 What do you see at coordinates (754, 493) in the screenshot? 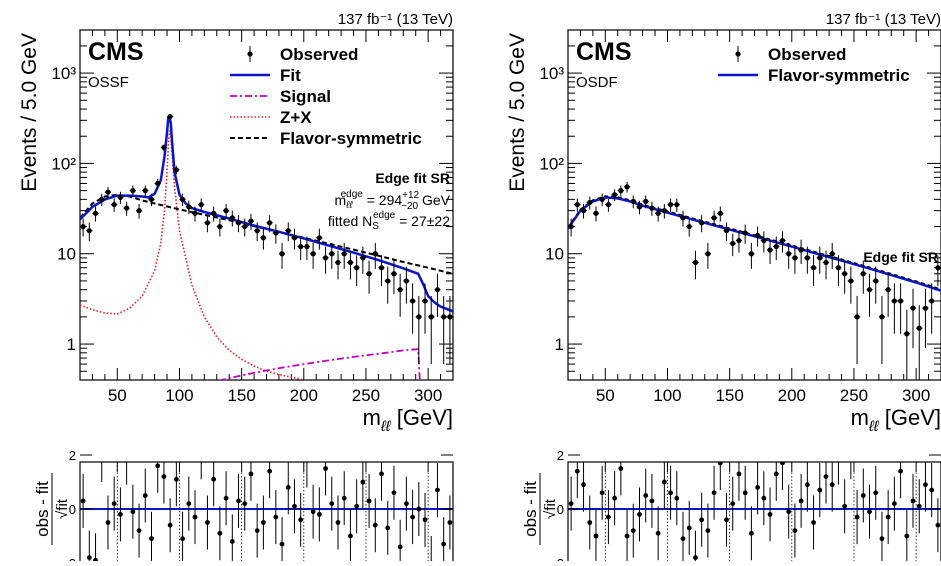
I see `pull-area` at bounding box center [754, 493].